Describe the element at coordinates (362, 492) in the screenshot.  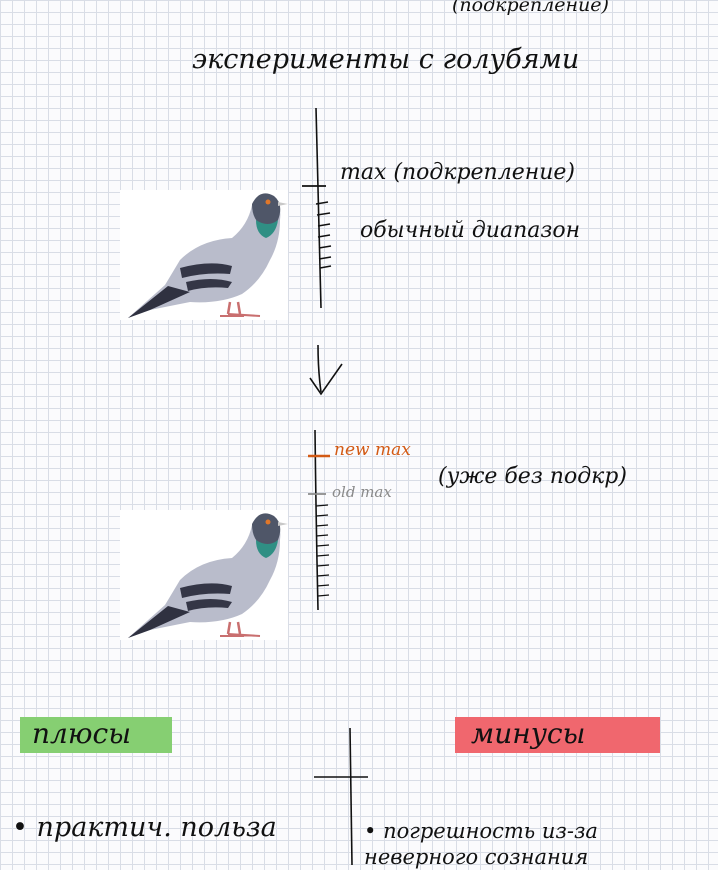
I see `old-max-label: old max` at that location.